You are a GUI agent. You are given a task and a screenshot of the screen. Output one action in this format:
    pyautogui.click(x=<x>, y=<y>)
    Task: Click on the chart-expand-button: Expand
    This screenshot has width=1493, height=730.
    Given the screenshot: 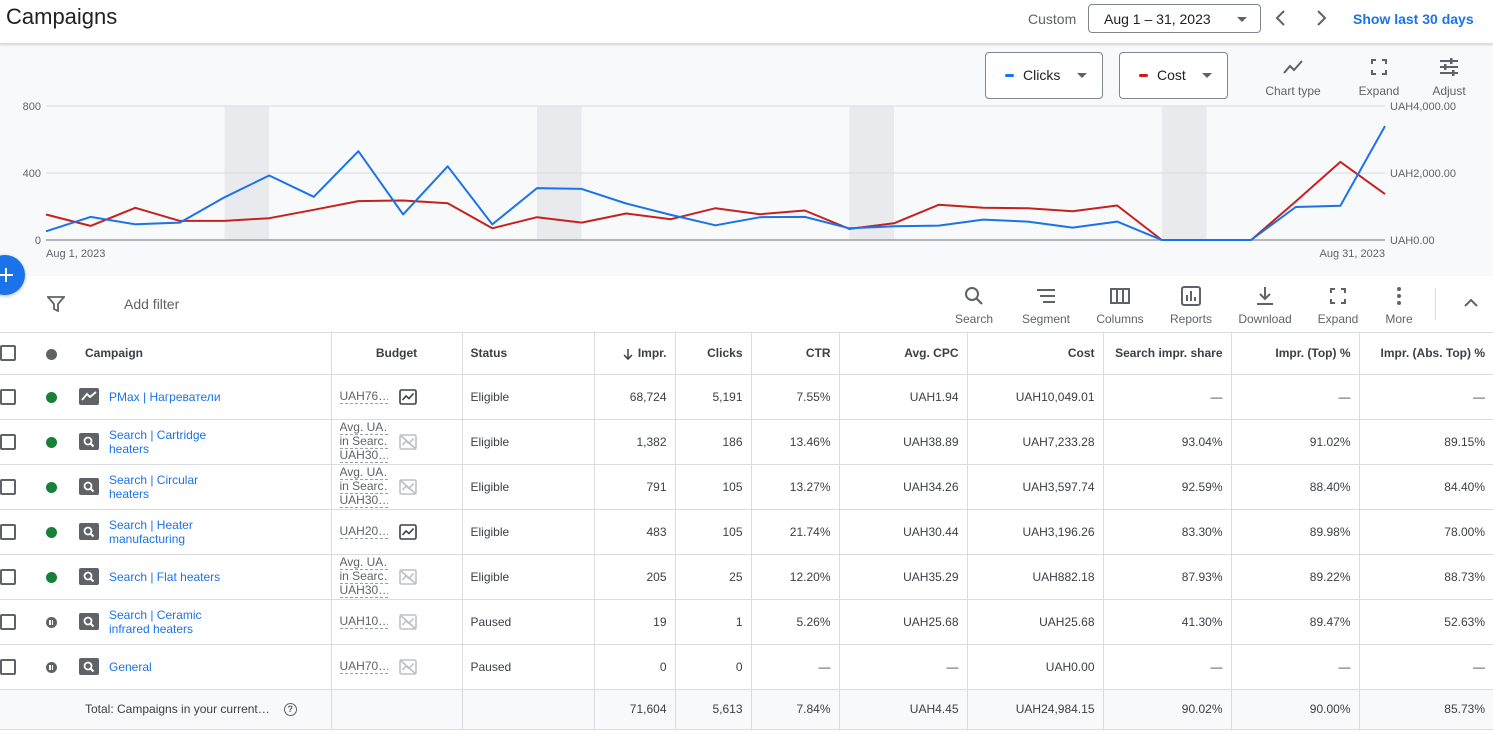 What is the action you would take?
    pyautogui.click(x=1379, y=77)
    